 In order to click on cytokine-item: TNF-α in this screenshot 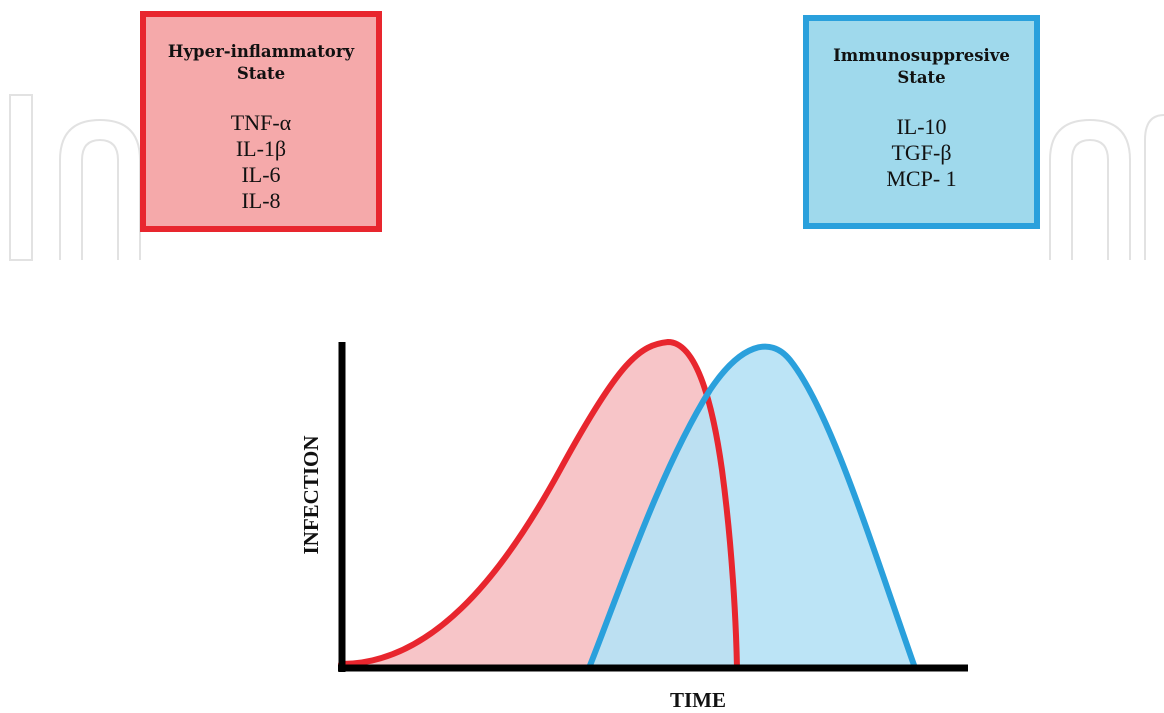, I will do `click(261, 122)`.